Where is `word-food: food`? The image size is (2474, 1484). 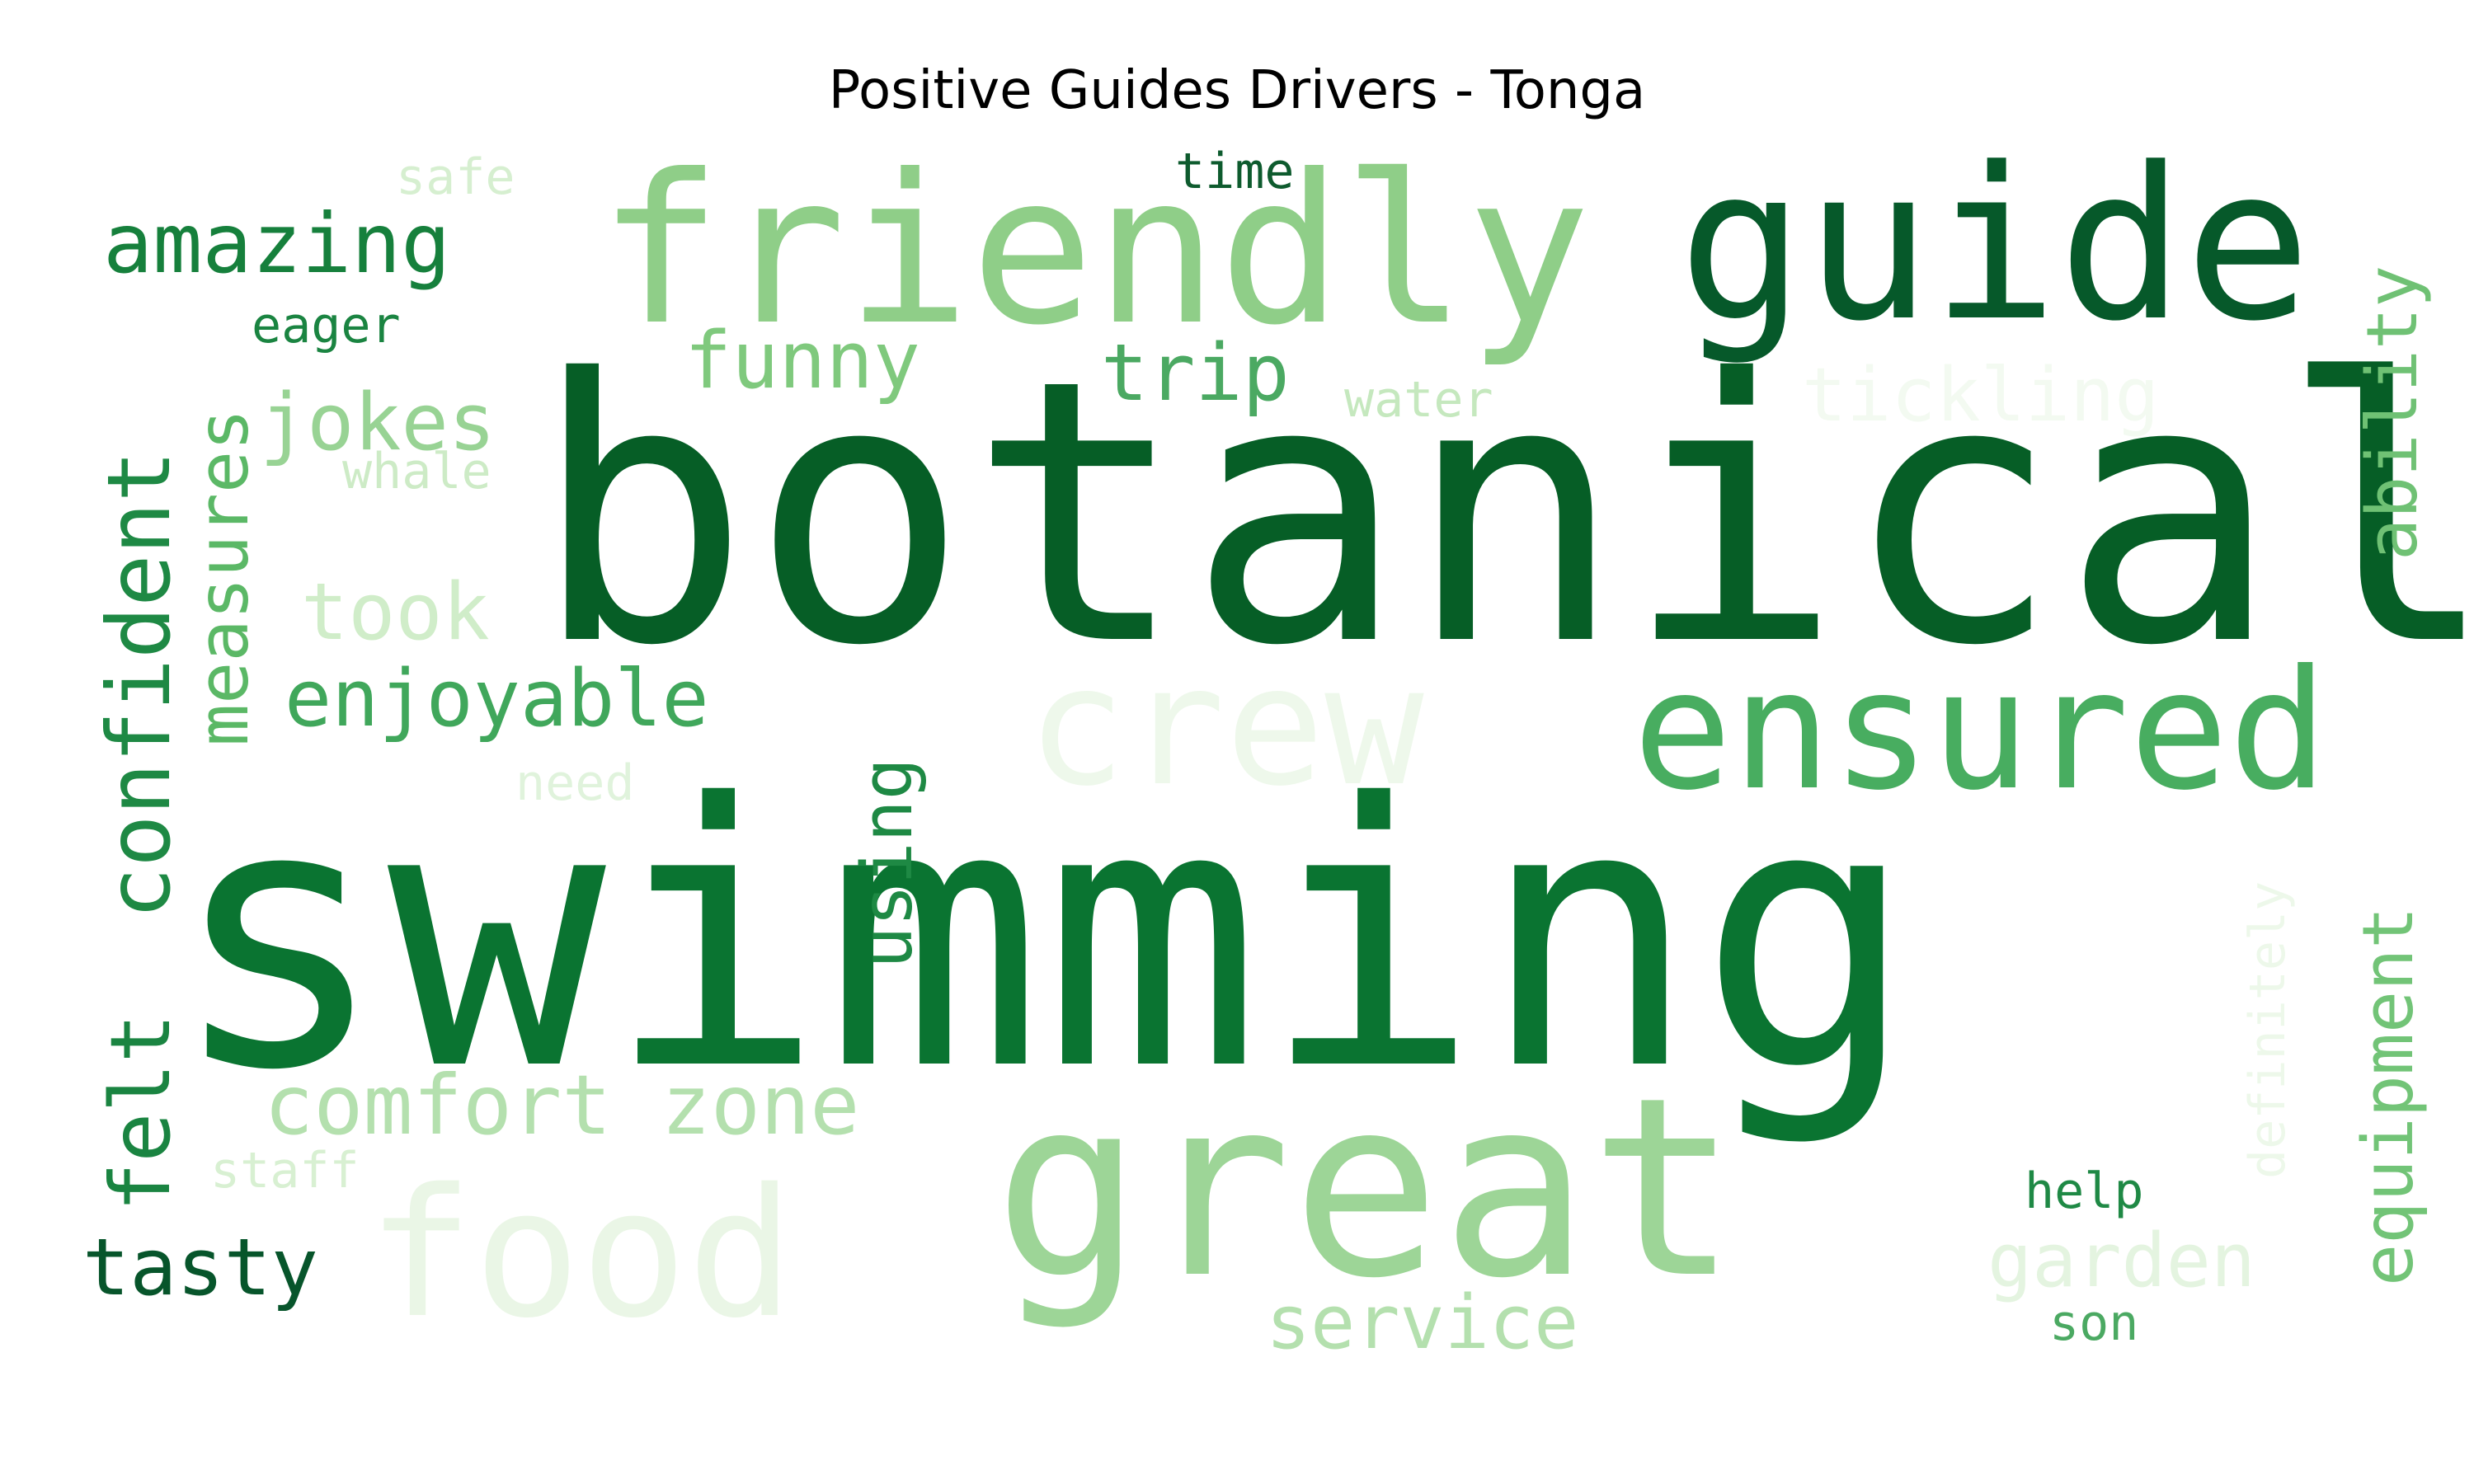 word-food: food is located at coordinates (580, 1253).